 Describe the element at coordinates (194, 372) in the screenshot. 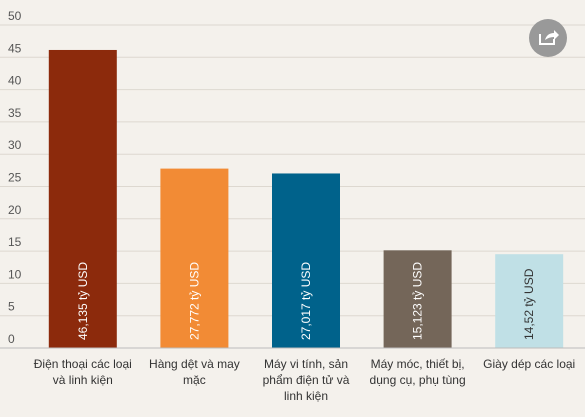

I see `x-tick-label: Hàng dệt và may mặc` at that location.